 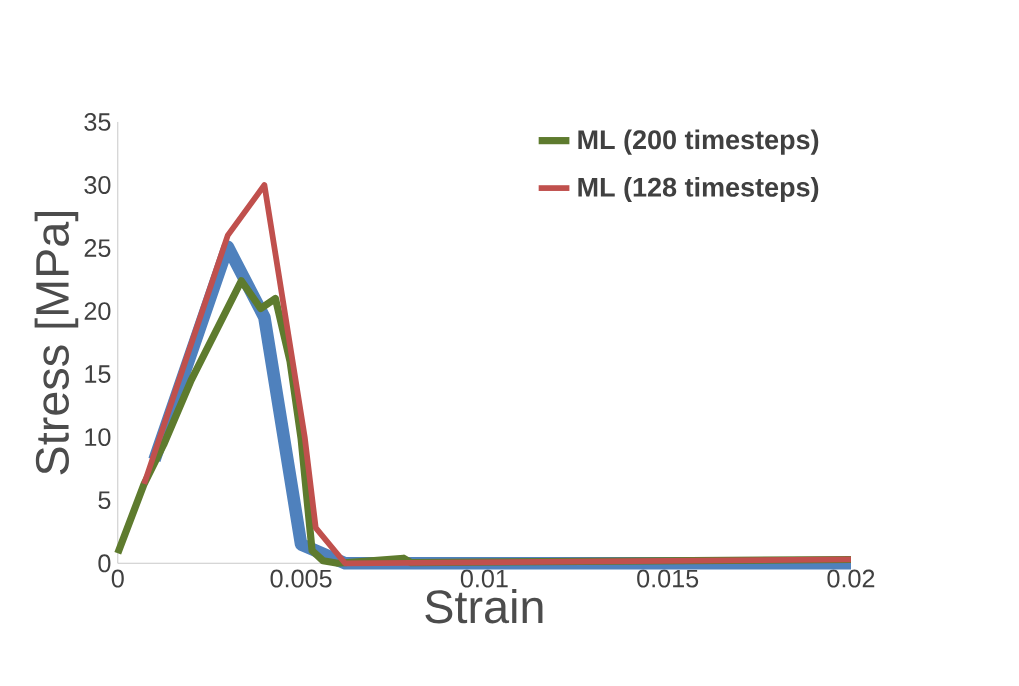 What do you see at coordinates (698, 142) in the screenshot?
I see `legend-label: ML (200 timesteps)` at bounding box center [698, 142].